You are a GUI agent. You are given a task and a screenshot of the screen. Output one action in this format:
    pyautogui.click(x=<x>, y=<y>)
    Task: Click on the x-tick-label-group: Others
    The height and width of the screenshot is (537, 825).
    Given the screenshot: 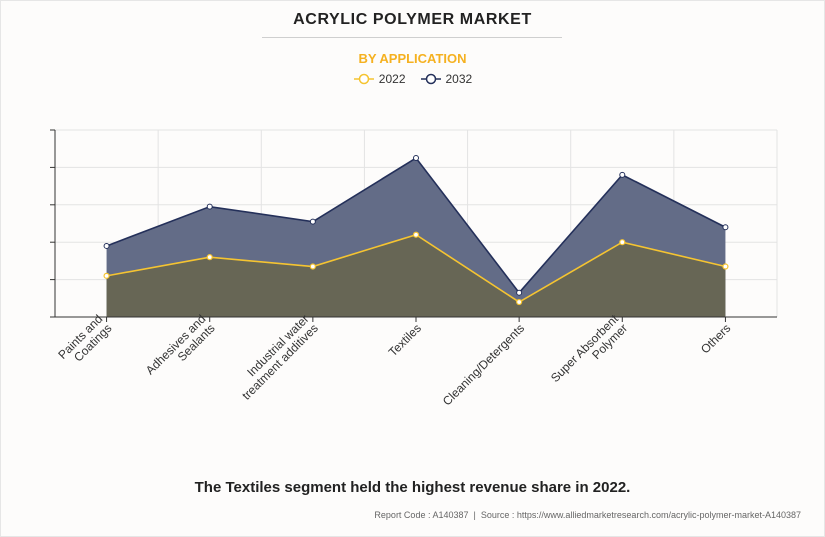 What is the action you would take?
    pyautogui.click(x=715, y=338)
    